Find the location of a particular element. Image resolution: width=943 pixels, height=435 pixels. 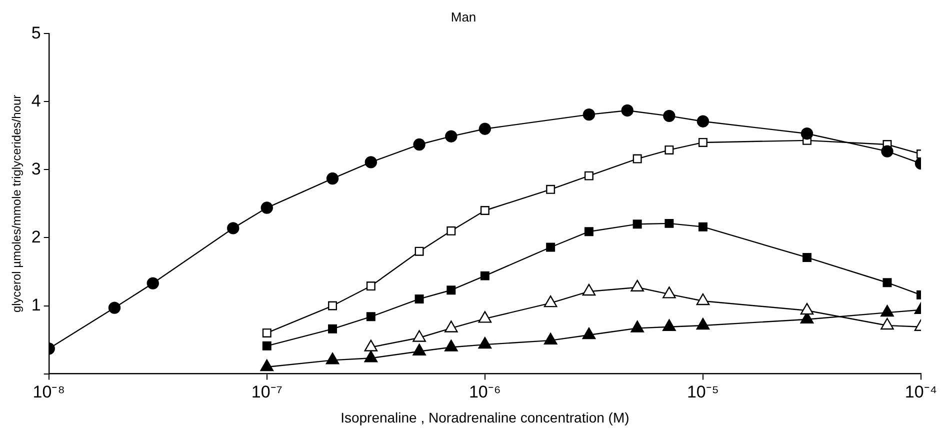

x-tick-label: 10⁻⁵ is located at coordinates (702, 392).